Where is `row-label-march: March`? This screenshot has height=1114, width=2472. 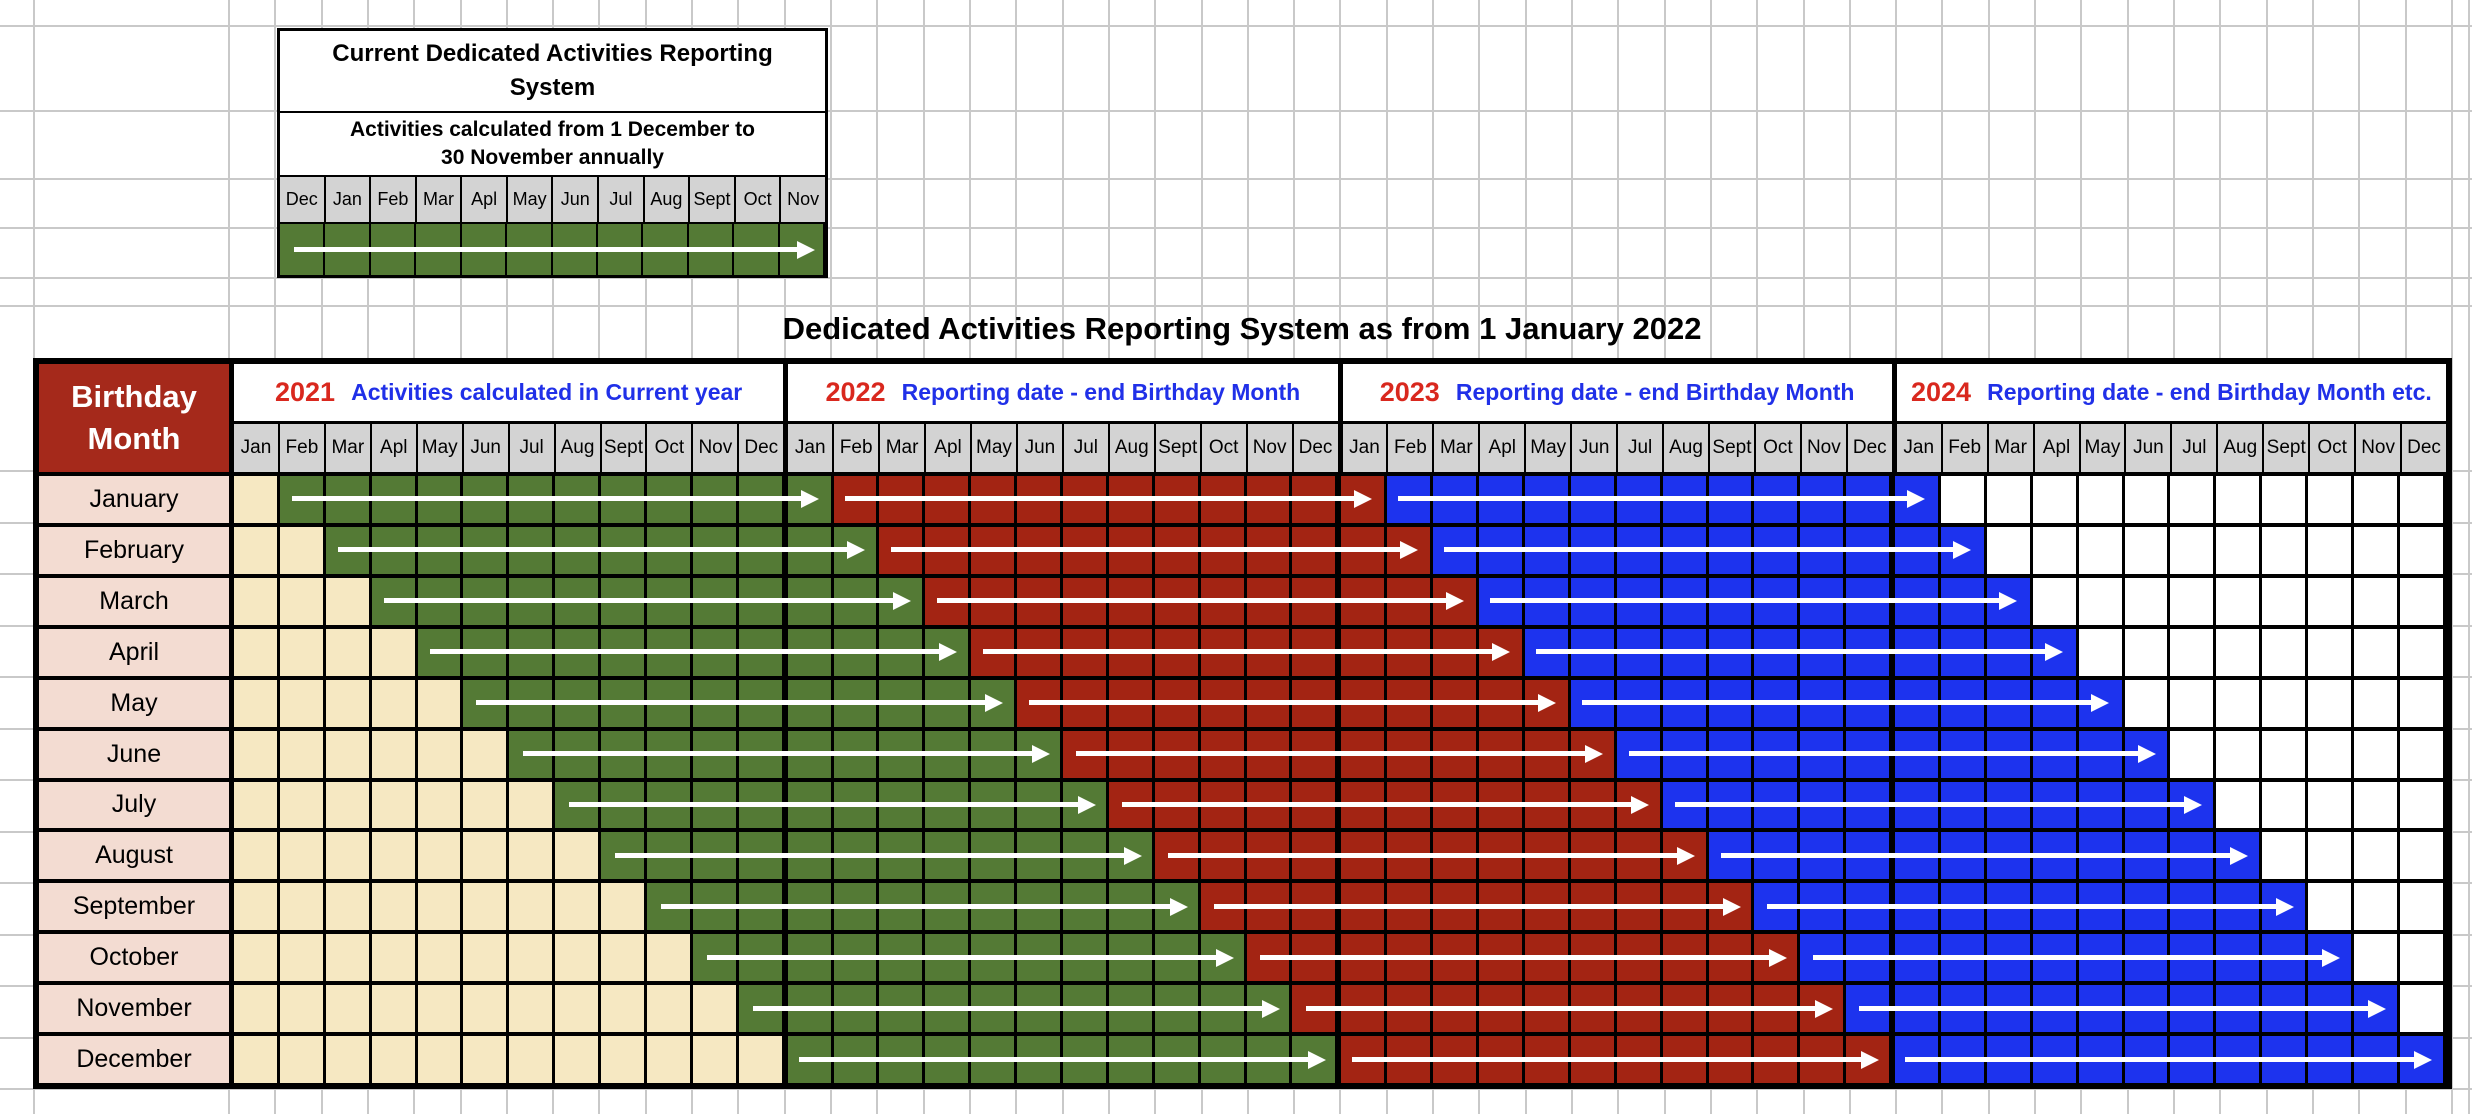
row-label-march: March is located at coordinates (136, 601).